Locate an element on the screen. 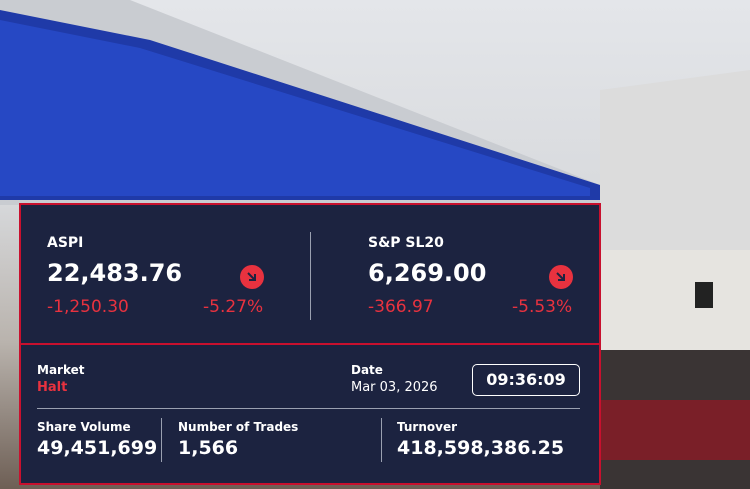  stat-value: 1,566 is located at coordinates (208, 448).